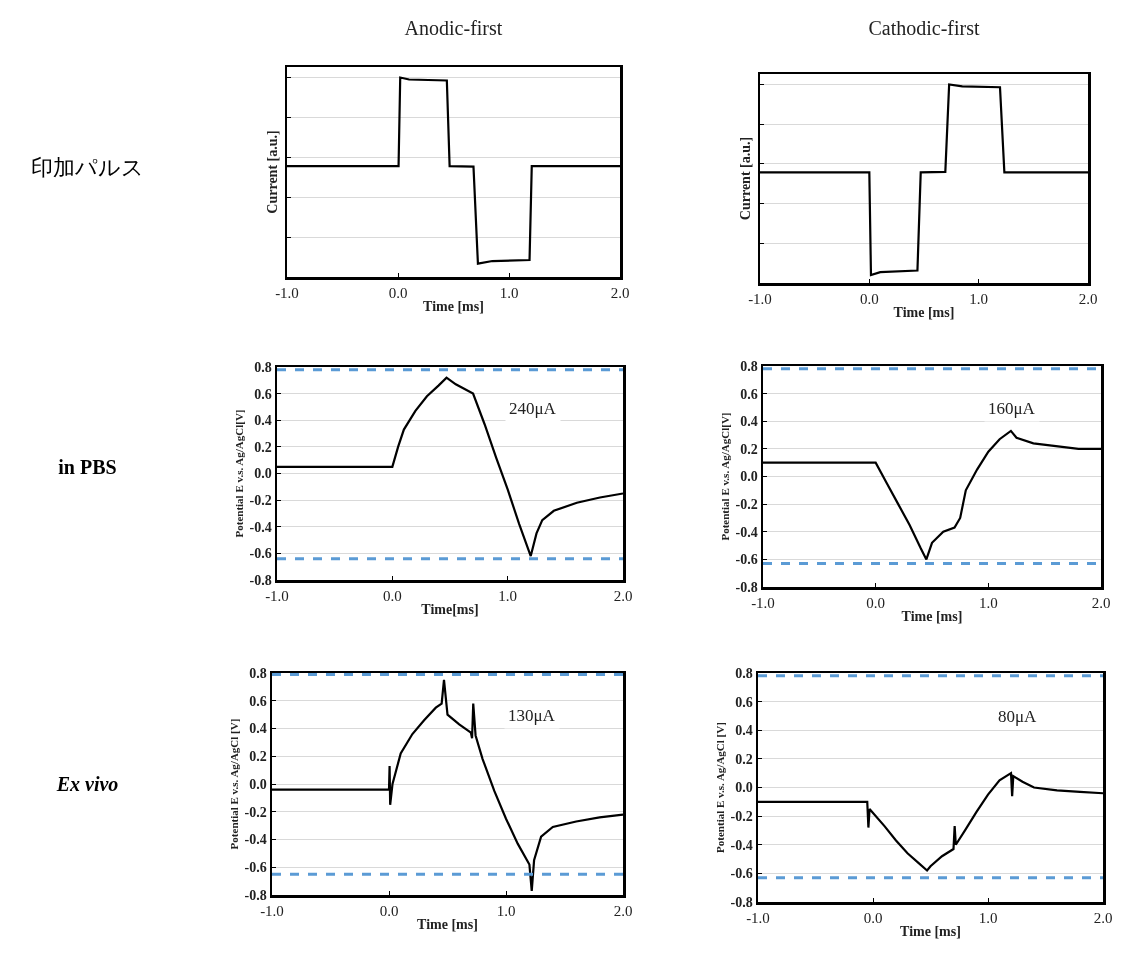 This screenshot has height=956, width=1145. What do you see at coordinates (1012, 408) in the screenshot?
I see `annotation: 160μA` at bounding box center [1012, 408].